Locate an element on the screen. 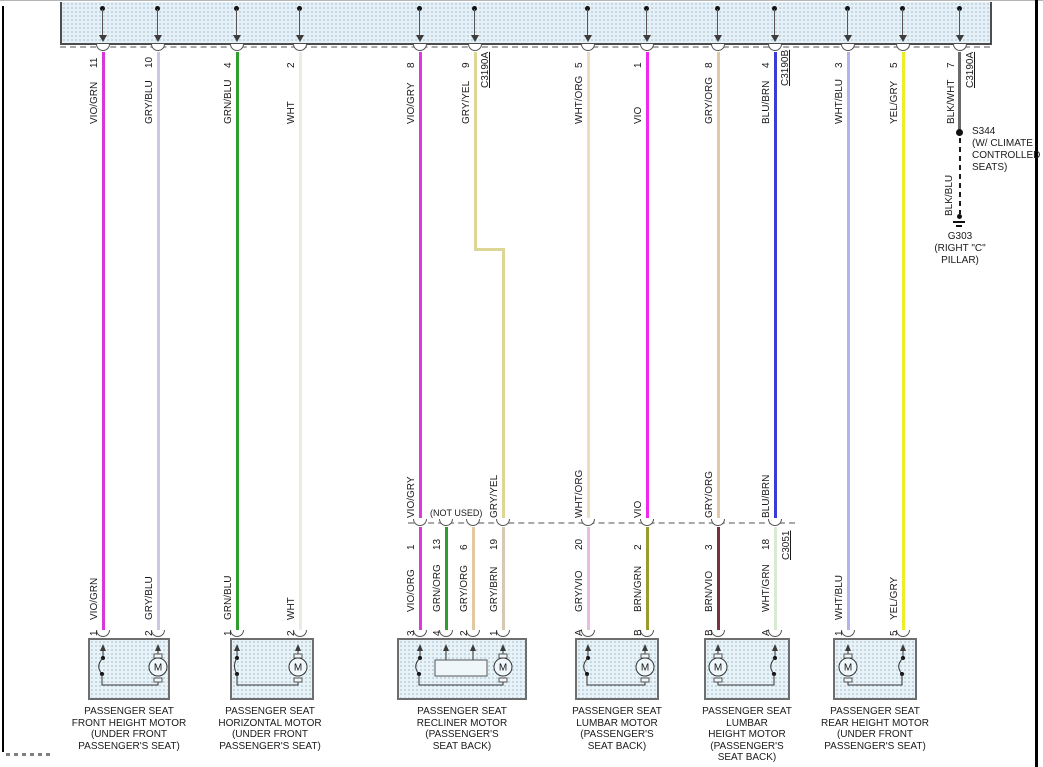 The image size is (1043, 767). ground-dot is located at coordinates (959, 216).